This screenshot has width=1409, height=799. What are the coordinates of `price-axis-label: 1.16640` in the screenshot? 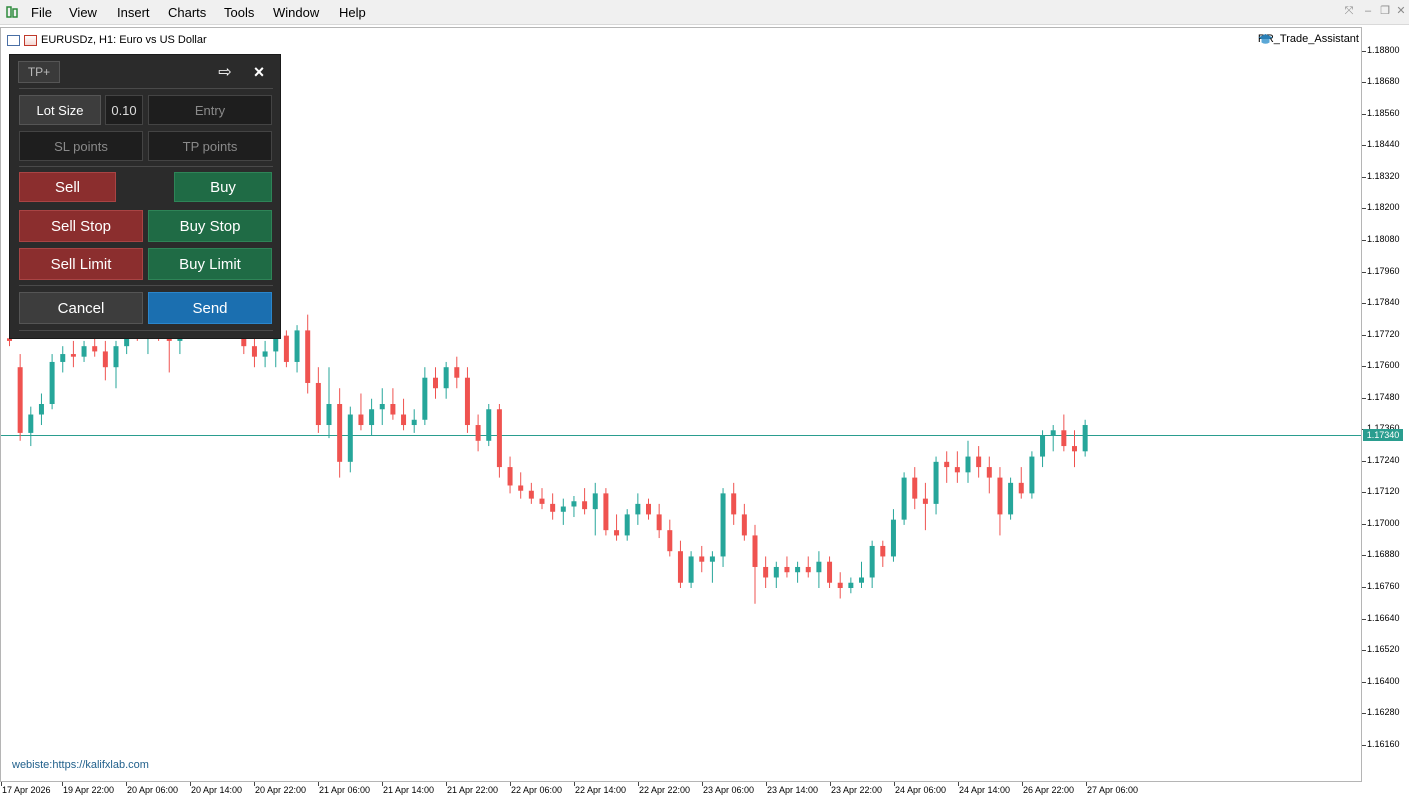 It's located at (1383, 617).